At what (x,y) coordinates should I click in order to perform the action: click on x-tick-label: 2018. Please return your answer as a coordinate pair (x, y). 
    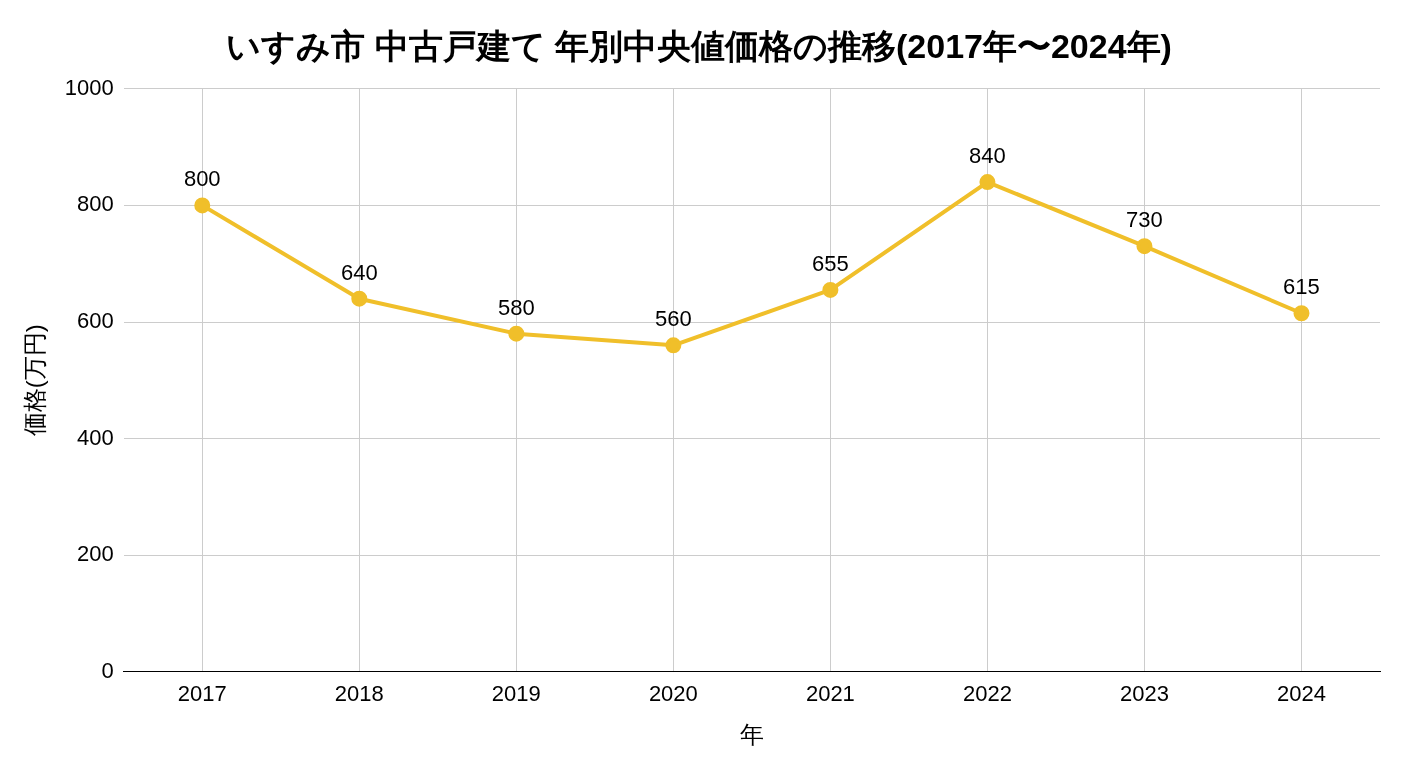
    Looking at the image, I should click on (359, 694).